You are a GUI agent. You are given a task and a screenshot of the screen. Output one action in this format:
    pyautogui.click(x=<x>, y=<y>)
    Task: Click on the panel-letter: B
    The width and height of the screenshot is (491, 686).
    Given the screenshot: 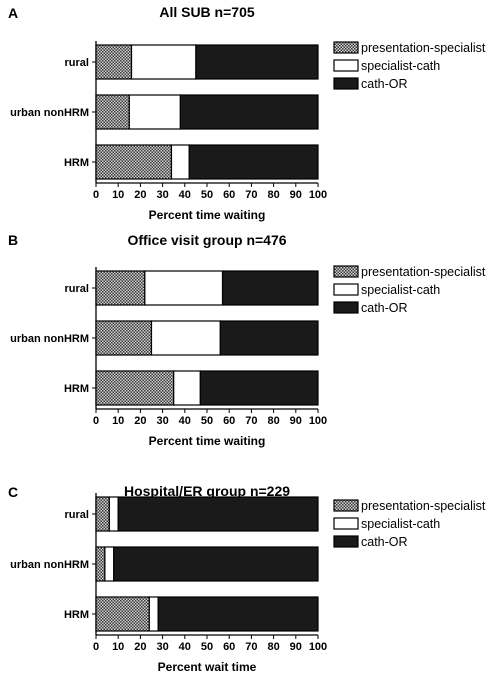 What is the action you would take?
    pyautogui.click(x=13, y=240)
    